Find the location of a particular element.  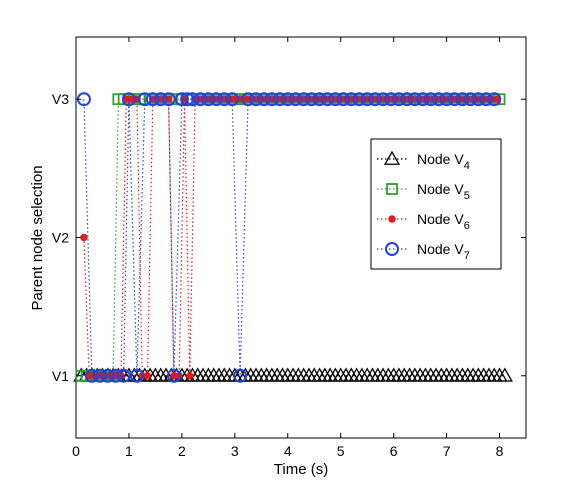

legend-label-subscript: 6 is located at coordinates (467, 226).